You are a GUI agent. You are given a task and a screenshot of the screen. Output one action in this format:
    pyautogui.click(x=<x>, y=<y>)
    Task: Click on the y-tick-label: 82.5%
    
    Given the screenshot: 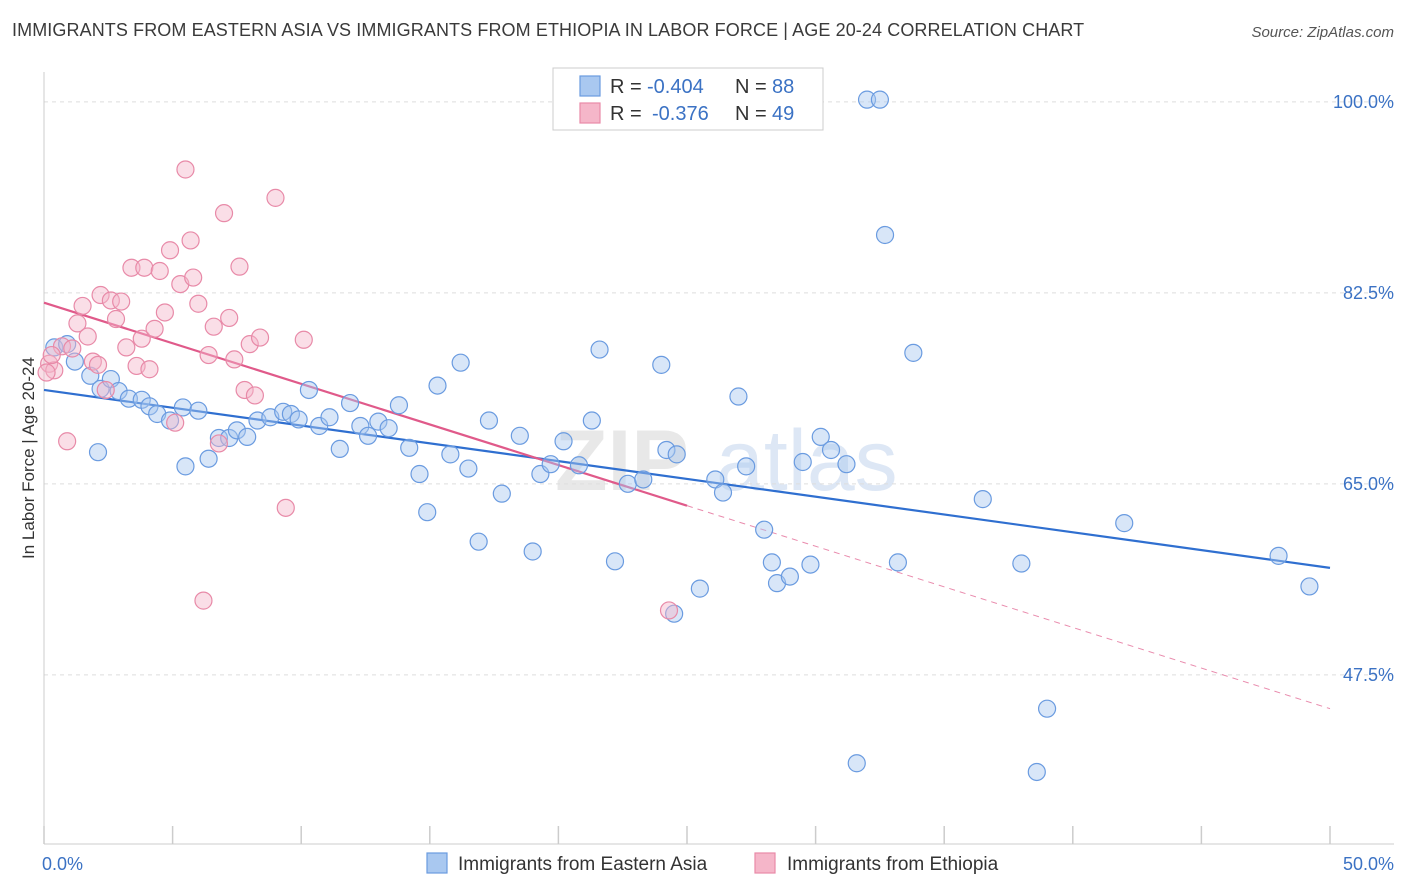 What is the action you would take?
    pyautogui.click(x=1368, y=293)
    